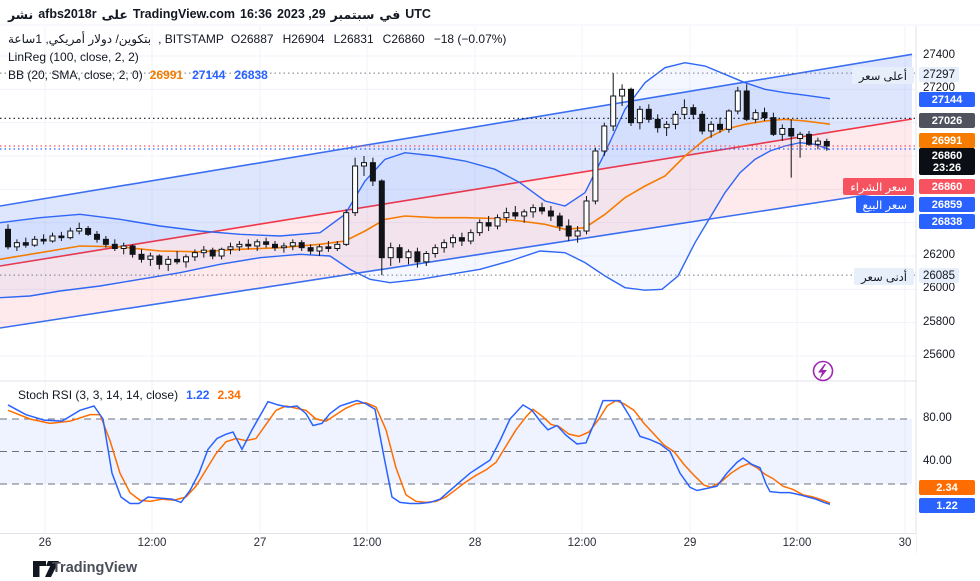  I want to click on price-tick-27400: 27400, so click(939, 55).